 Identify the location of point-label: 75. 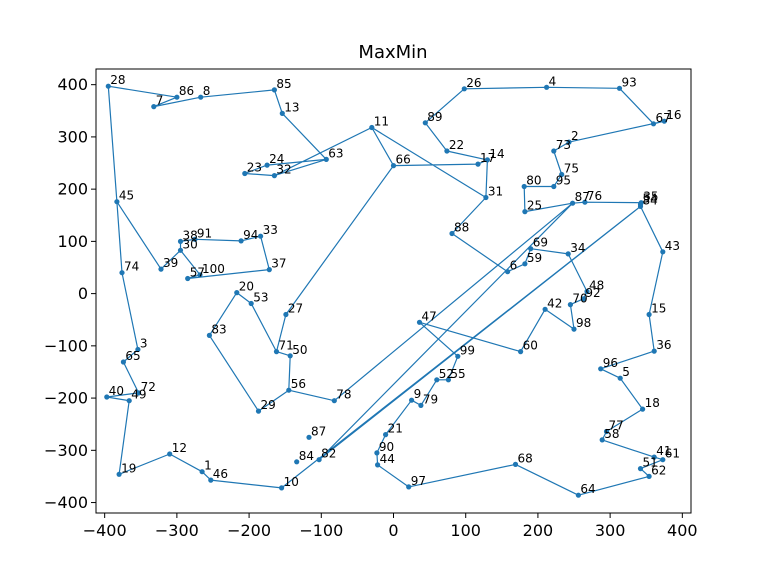
(571, 169).